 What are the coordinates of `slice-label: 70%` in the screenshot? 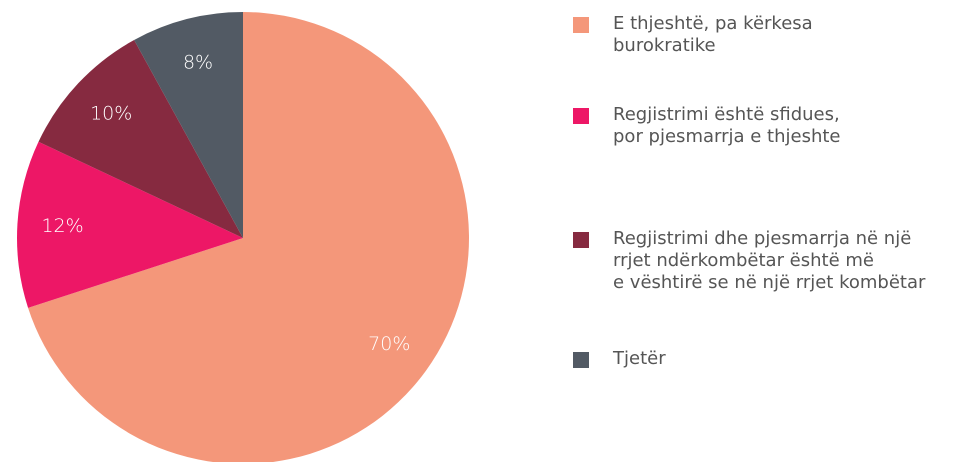 It's located at (389, 344).